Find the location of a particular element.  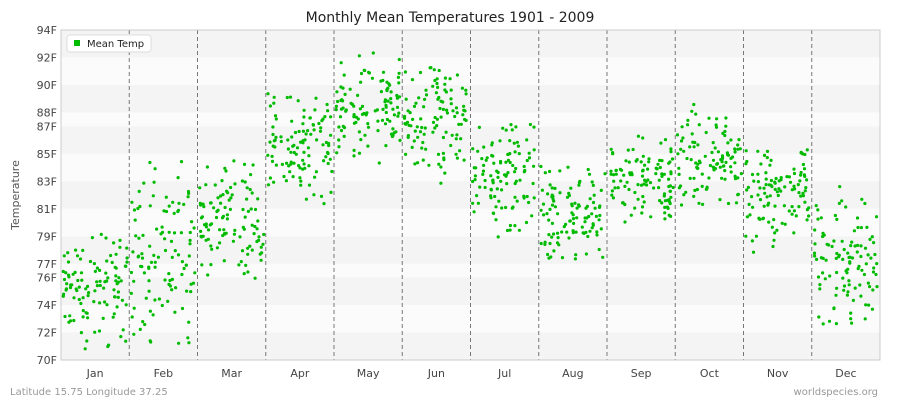

x-tick-label: Mar is located at coordinates (231, 373).